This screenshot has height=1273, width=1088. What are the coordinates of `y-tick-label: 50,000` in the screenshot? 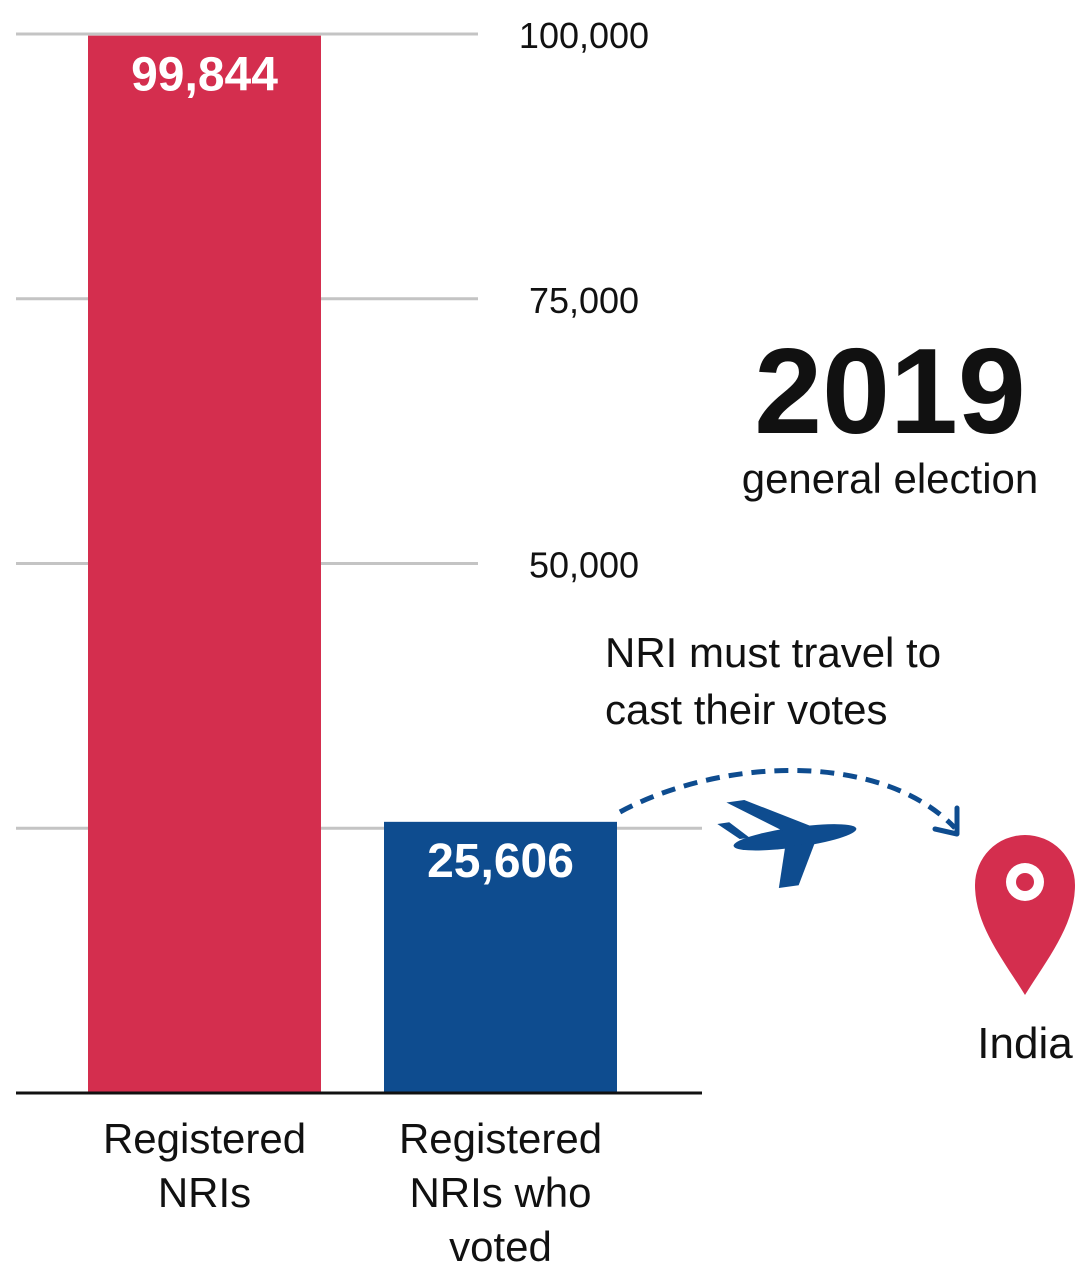 It's located at (584, 565).